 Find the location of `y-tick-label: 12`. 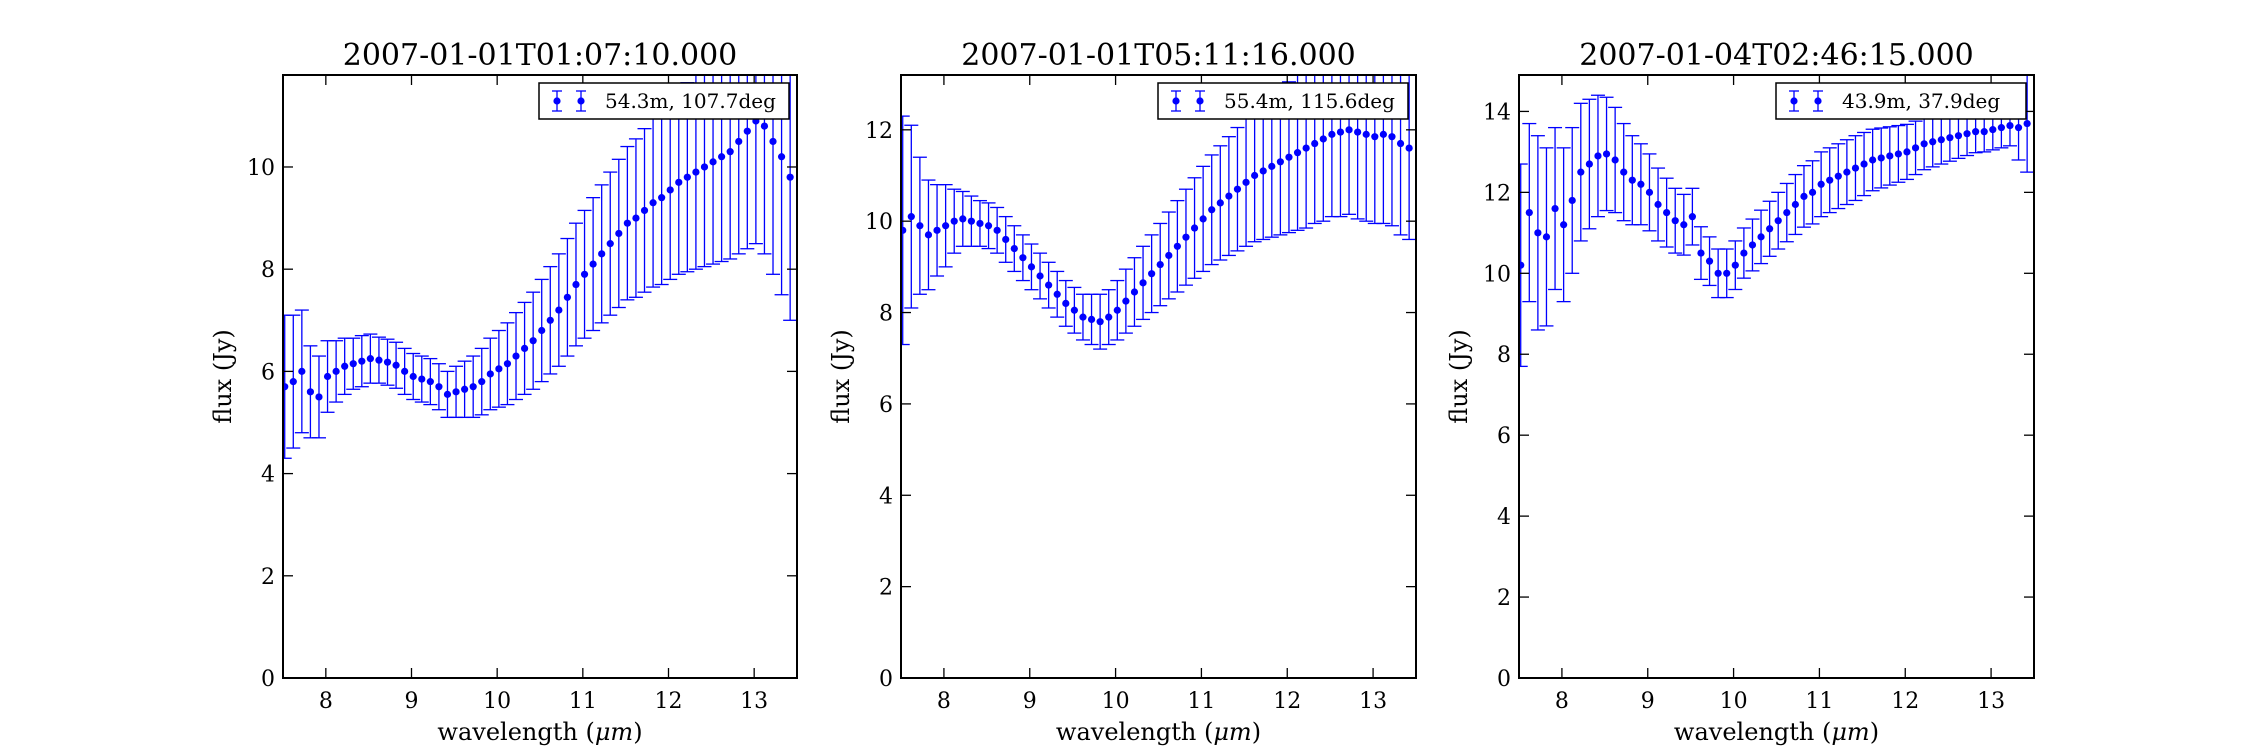

y-tick-label: 12 is located at coordinates (1497, 193).